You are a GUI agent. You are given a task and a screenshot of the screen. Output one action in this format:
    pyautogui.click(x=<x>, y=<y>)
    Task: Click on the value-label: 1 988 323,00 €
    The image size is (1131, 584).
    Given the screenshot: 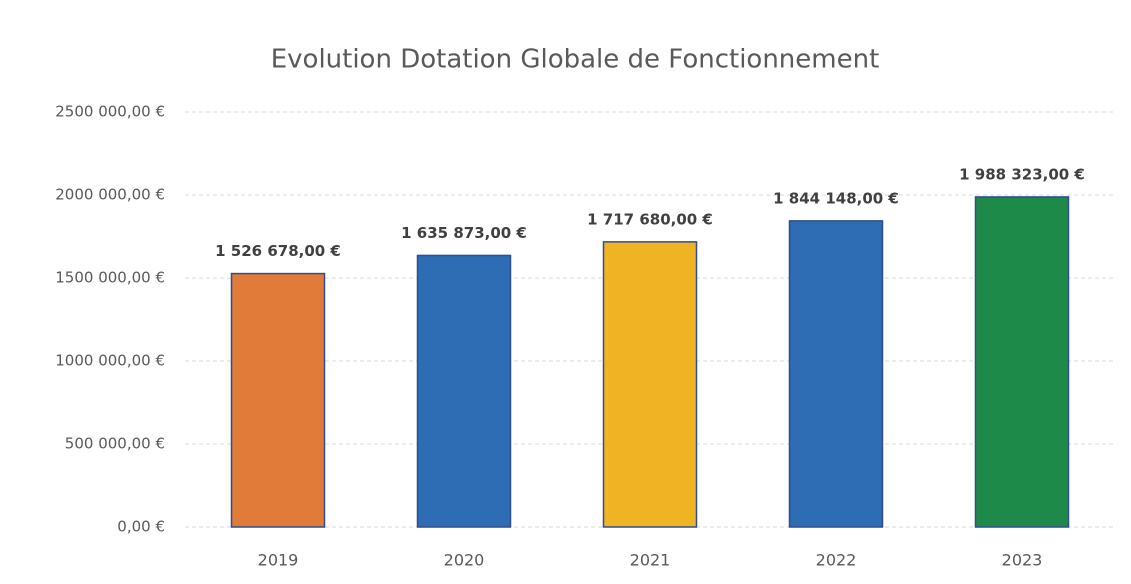 What is the action you would take?
    pyautogui.click(x=1022, y=174)
    